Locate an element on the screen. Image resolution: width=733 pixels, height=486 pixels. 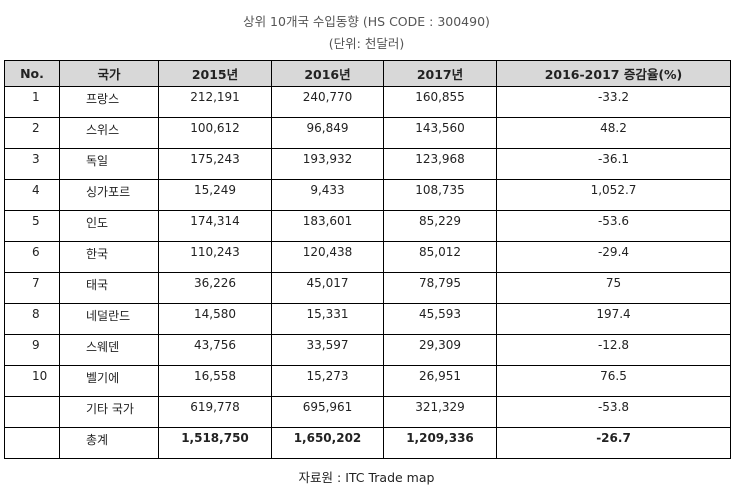
table-row: 1 프랑스 212,191 240,770 160,855 -33.2 is located at coordinates (367, 102).